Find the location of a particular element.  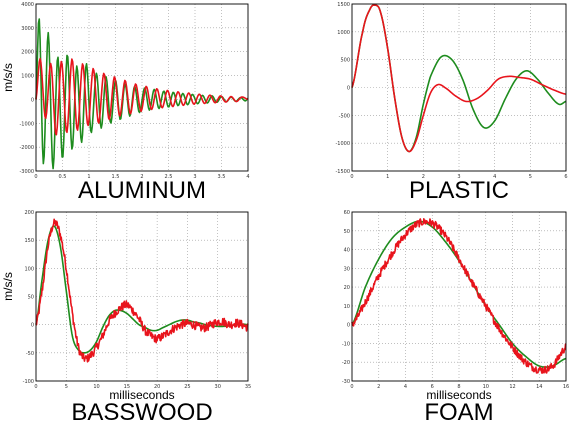

x-tick-label: 14 is located at coordinates (539, 387).